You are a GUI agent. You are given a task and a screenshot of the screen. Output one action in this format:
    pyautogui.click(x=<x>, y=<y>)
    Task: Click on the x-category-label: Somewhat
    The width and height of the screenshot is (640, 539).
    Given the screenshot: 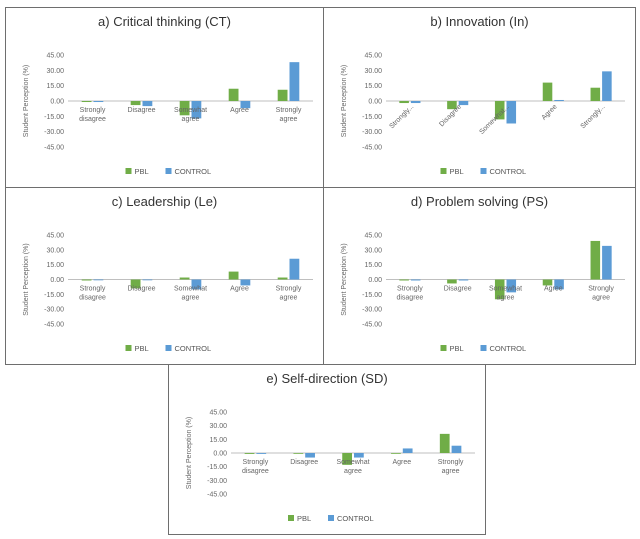 What is the action you would take?
    pyautogui.click(x=190, y=289)
    